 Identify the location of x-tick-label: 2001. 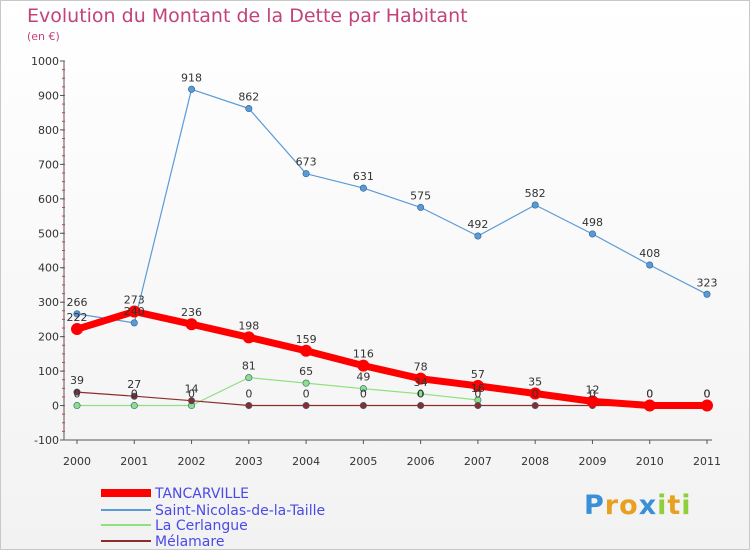
(134, 461).